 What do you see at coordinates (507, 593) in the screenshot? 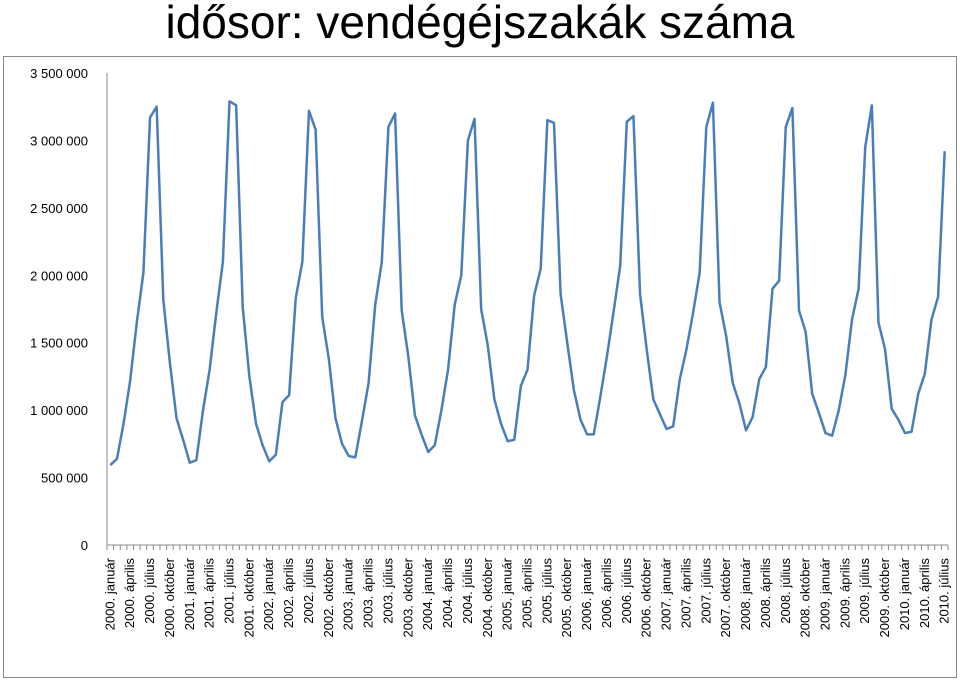
I see `x-tick-label: 2005. január` at bounding box center [507, 593].